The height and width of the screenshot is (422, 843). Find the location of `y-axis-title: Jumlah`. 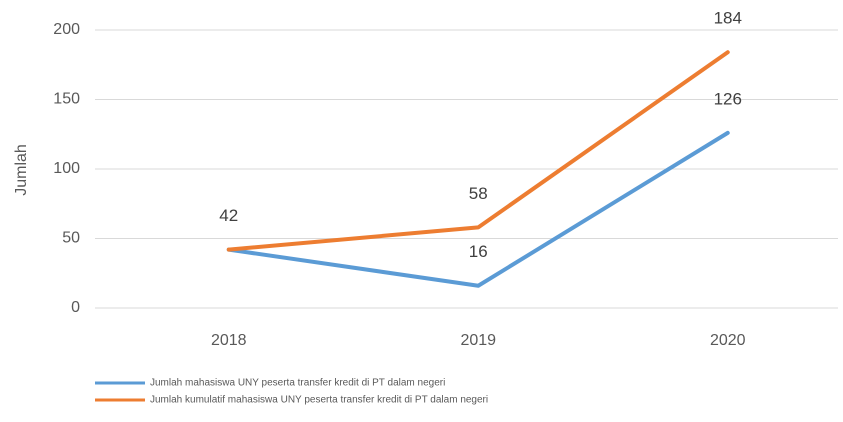

y-axis-title: Jumlah is located at coordinates (21, 170).